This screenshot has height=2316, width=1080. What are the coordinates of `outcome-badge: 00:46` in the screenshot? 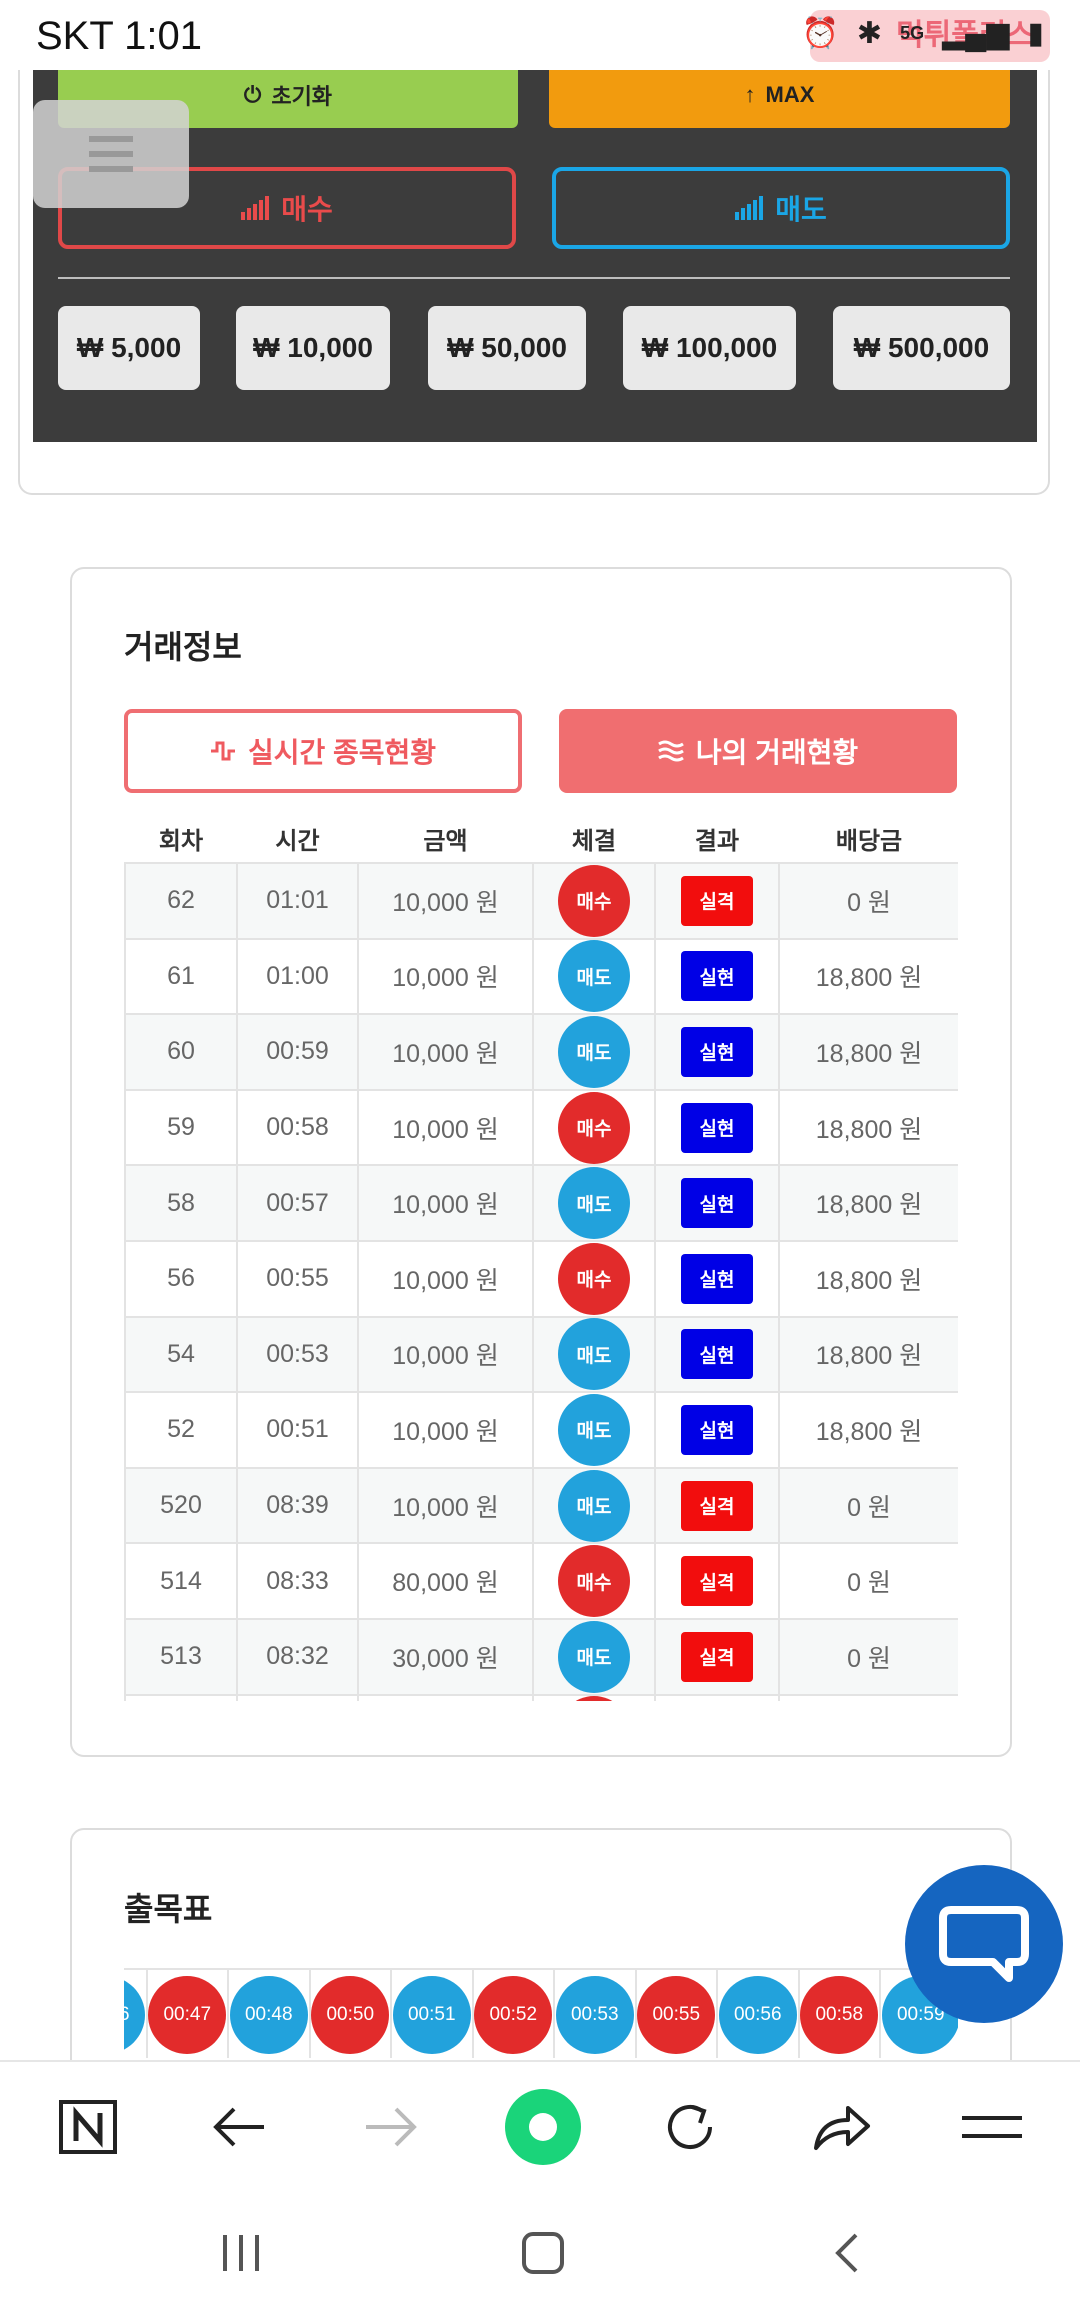 It's located at (134, 2015).